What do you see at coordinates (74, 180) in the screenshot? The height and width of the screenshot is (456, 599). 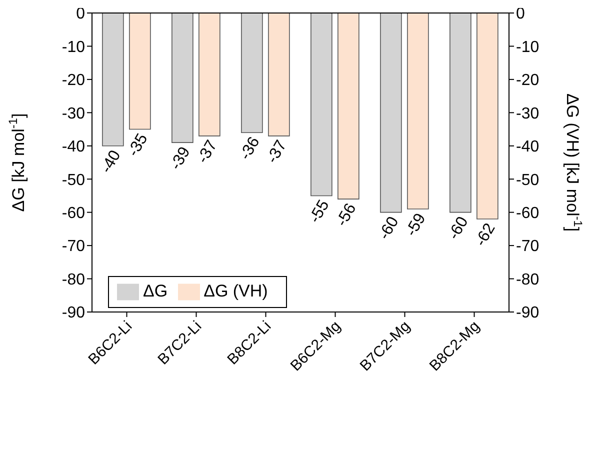 I see `y-tick-label: -50` at bounding box center [74, 180].